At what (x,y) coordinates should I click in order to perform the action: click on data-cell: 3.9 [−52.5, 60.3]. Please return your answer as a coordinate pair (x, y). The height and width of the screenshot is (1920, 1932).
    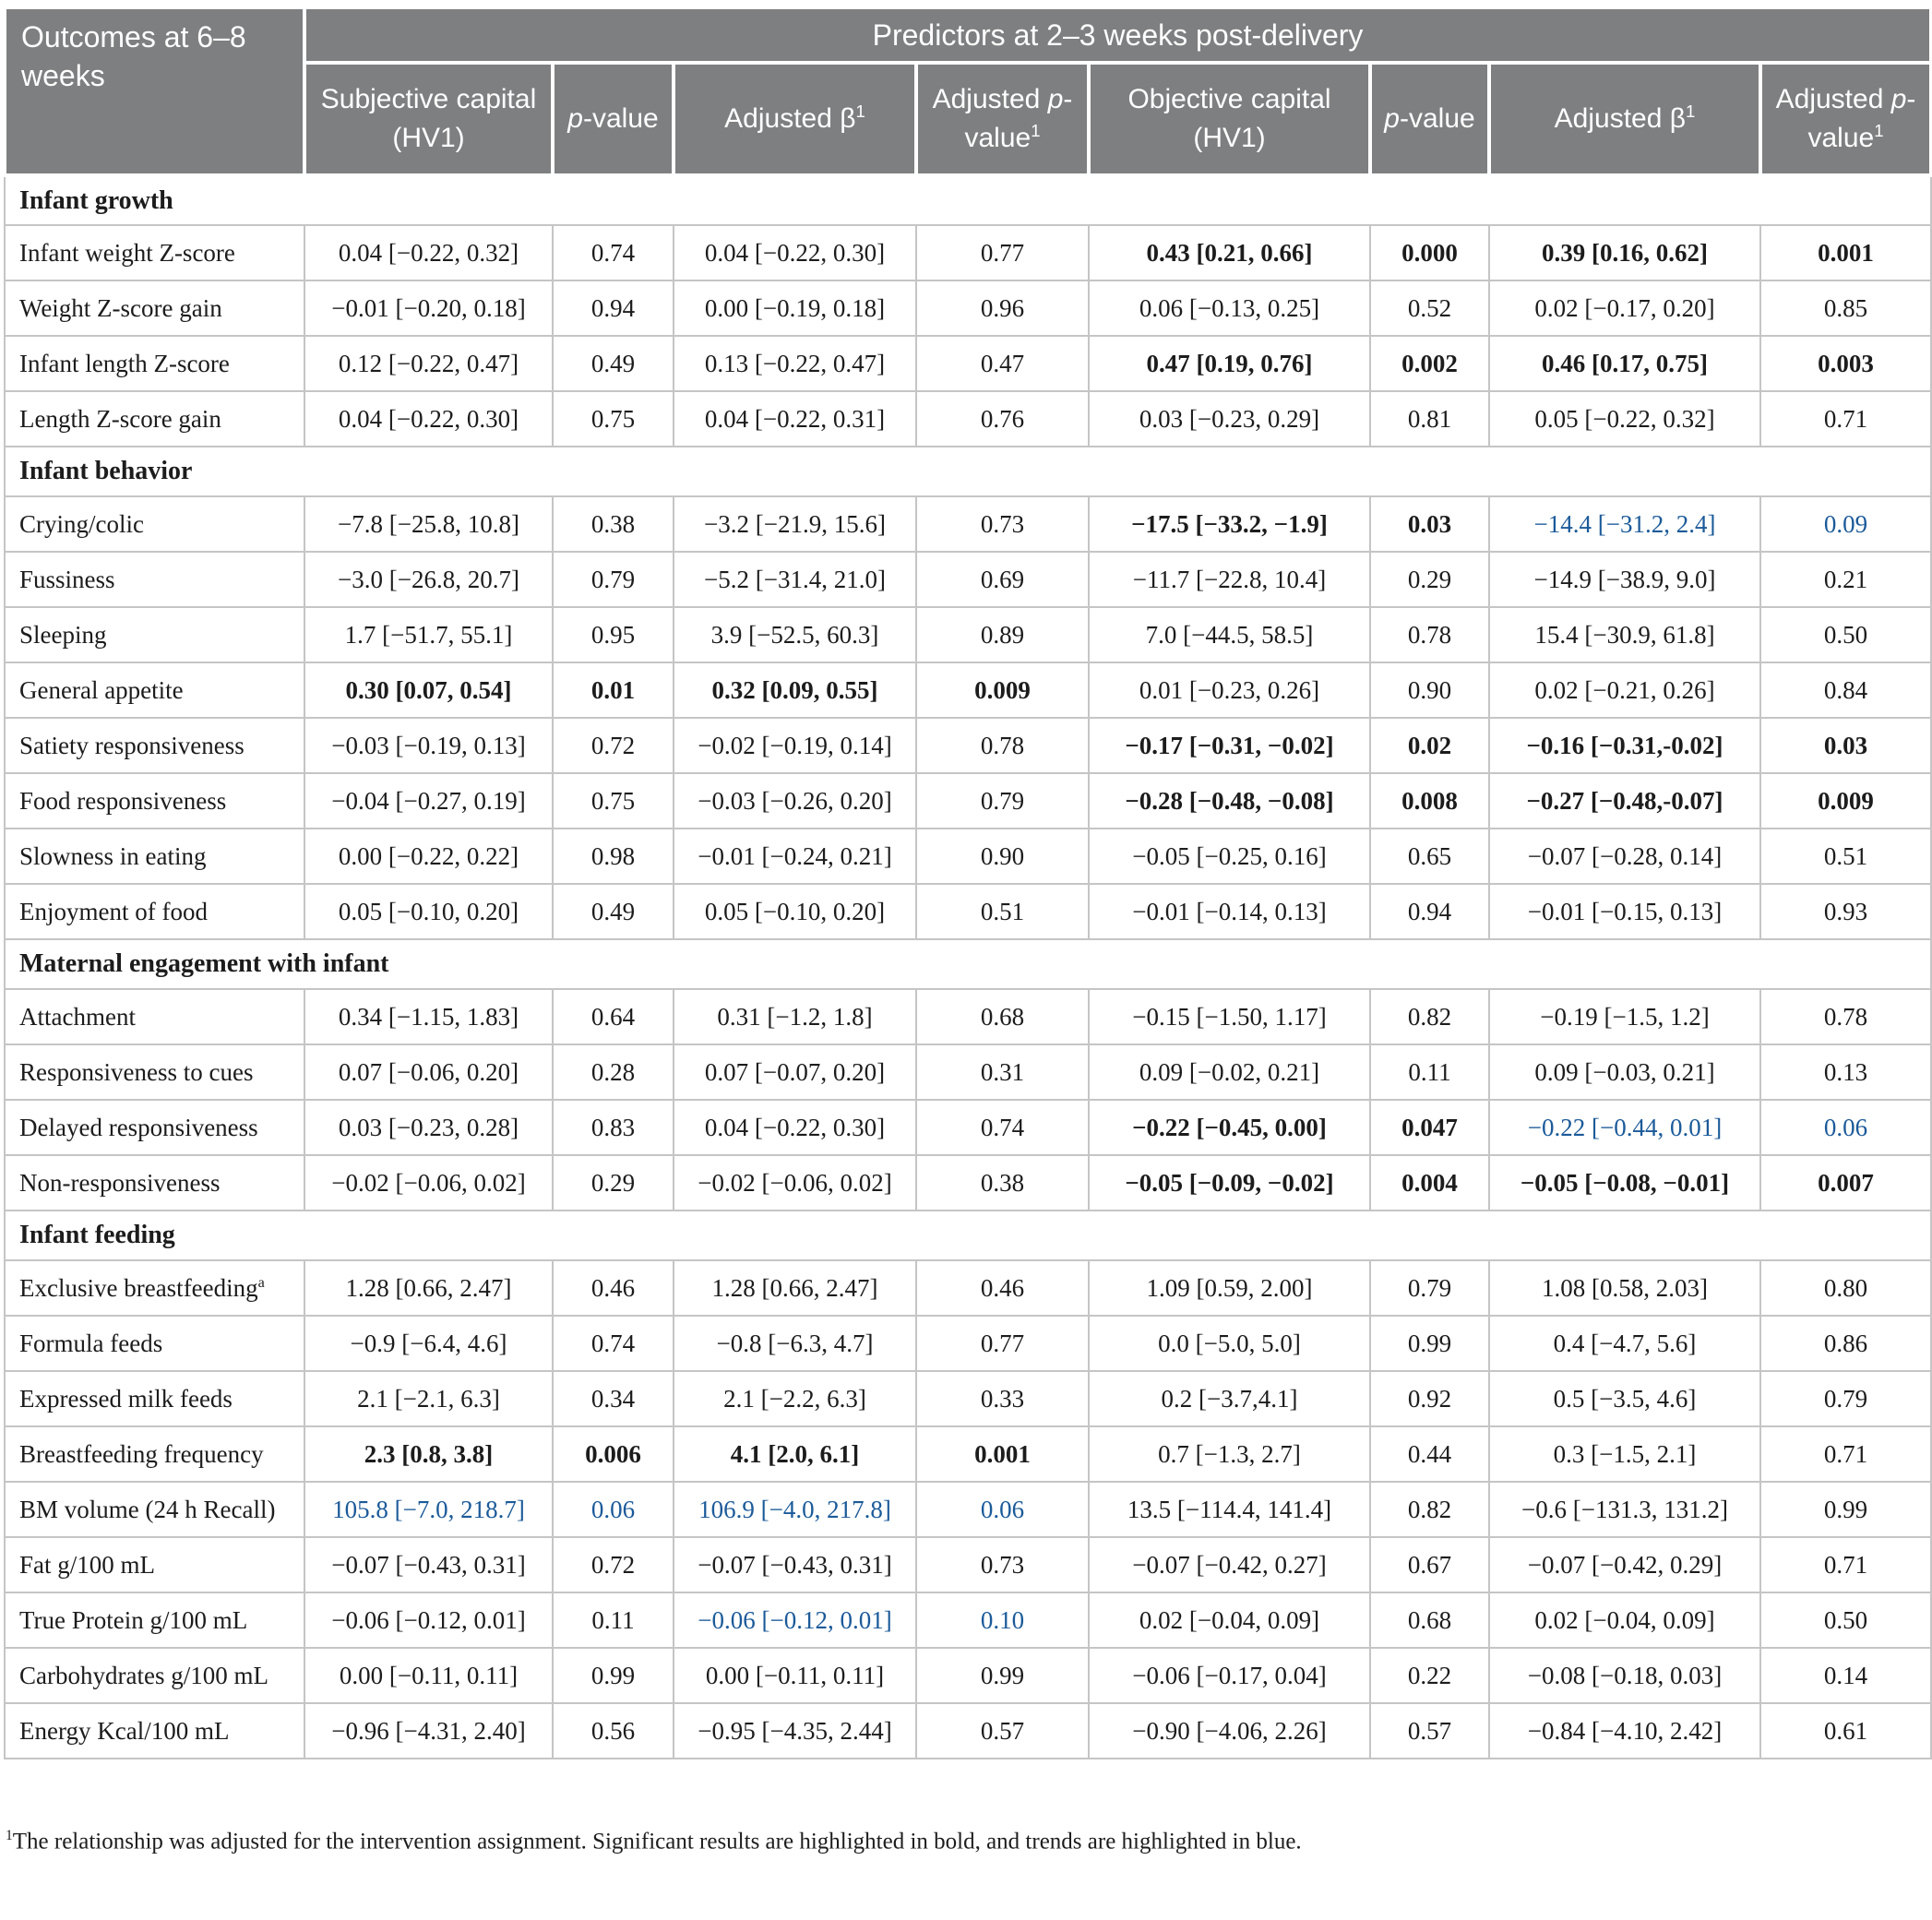
    Looking at the image, I should click on (795, 634).